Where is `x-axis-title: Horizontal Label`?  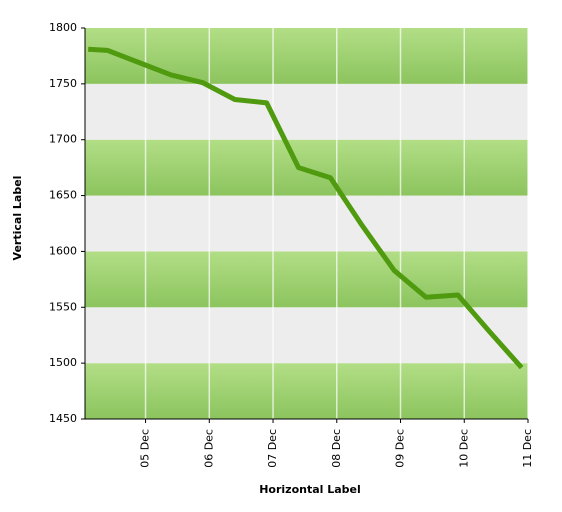 x-axis-title: Horizontal Label is located at coordinates (310, 489).